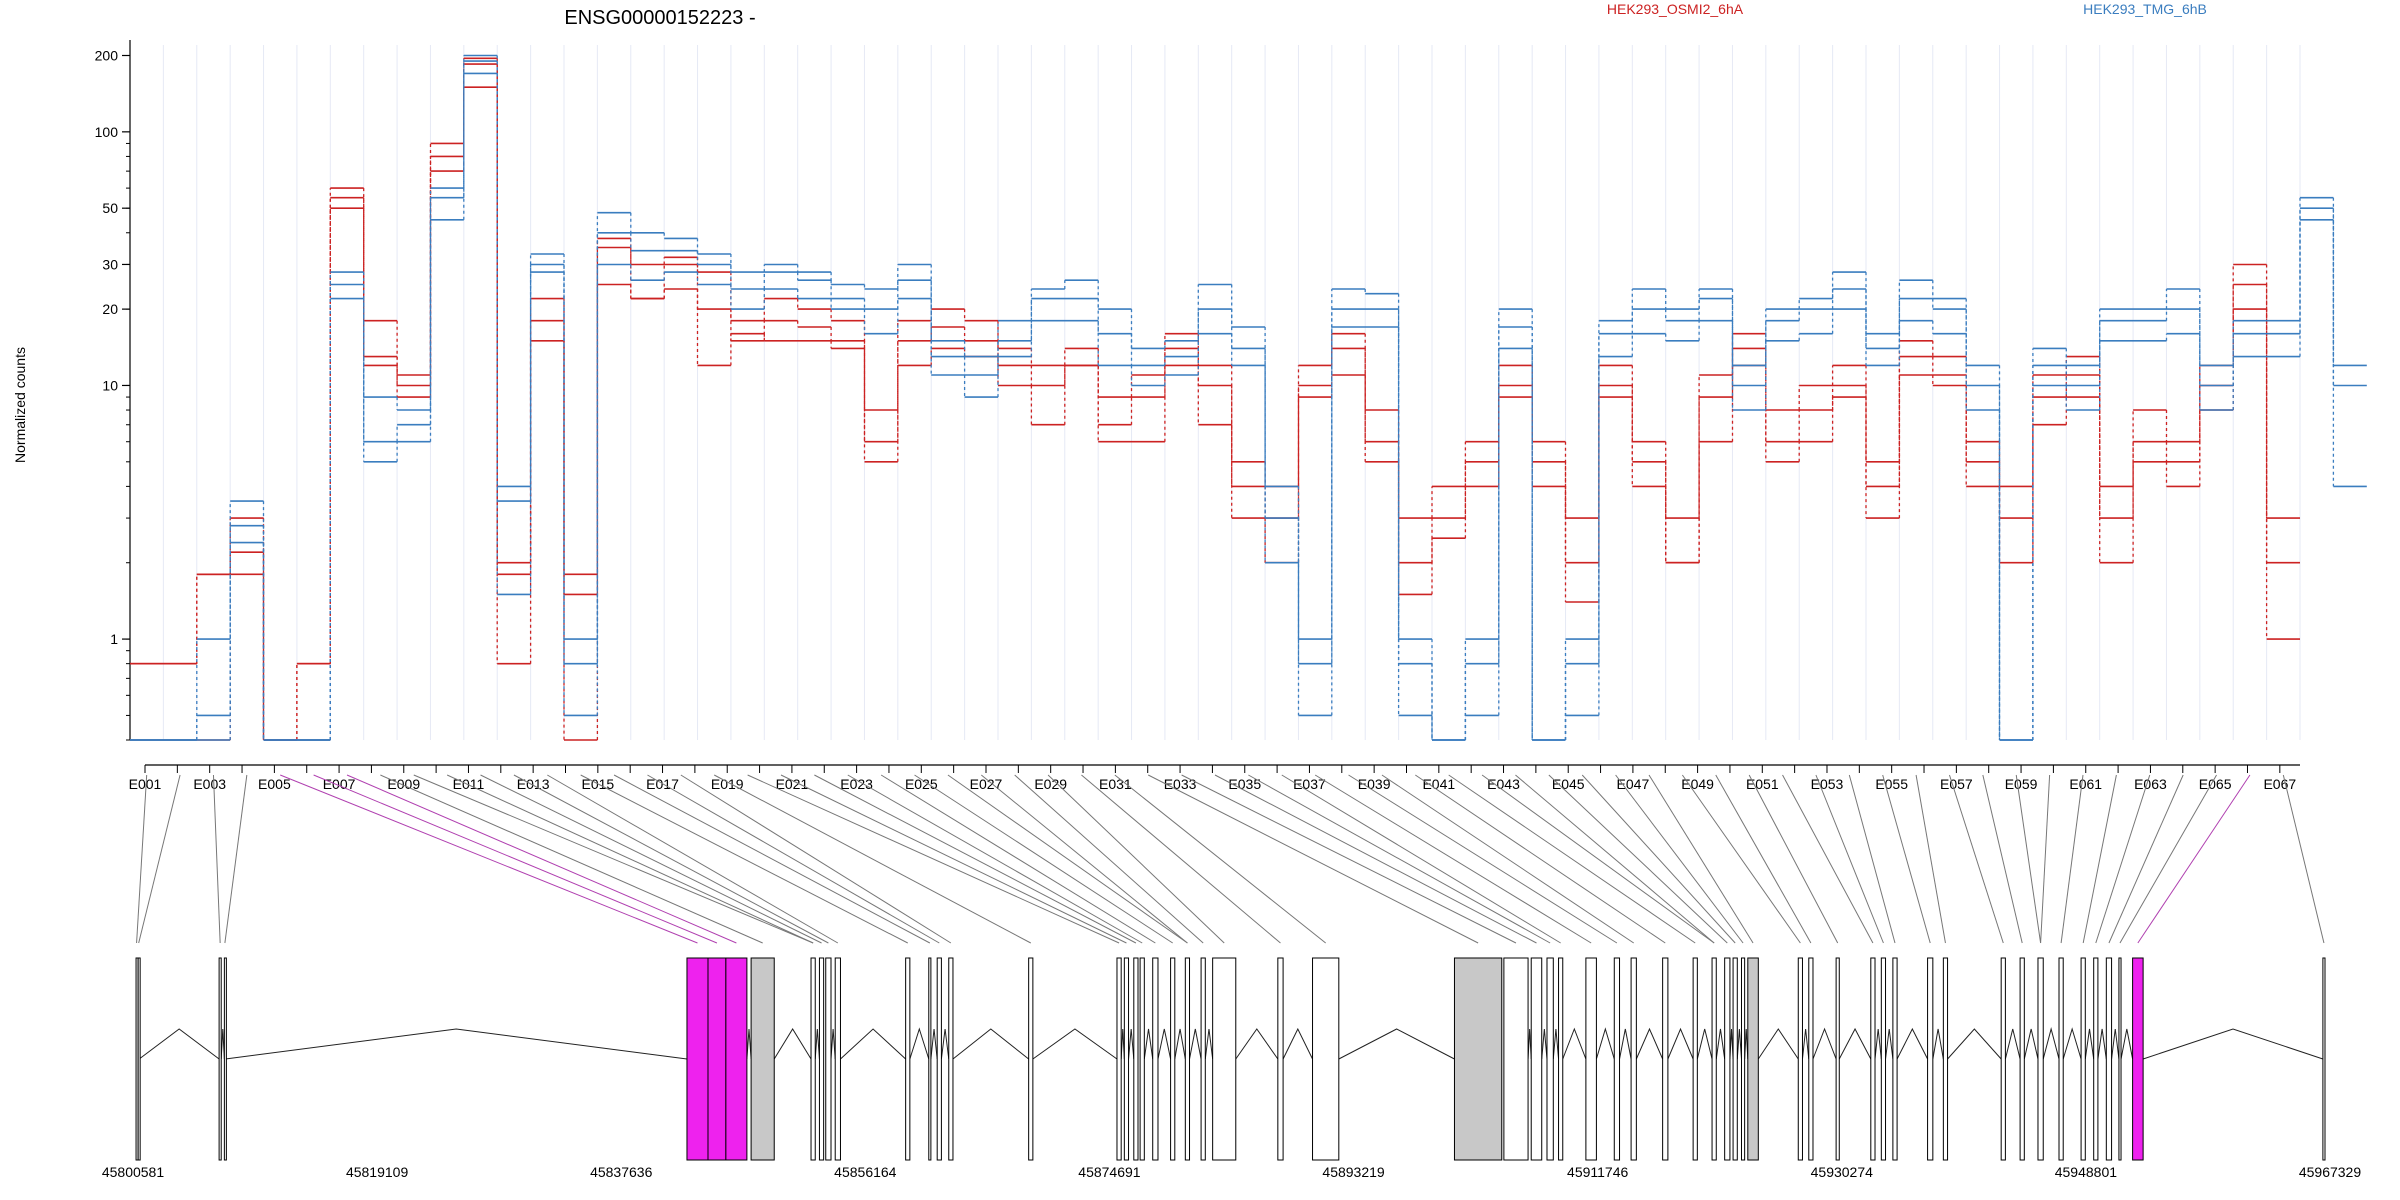 This screenshot has height=1200, width=2400. I want to click on y-axis-label: Normalized counts, so click(20, 405).